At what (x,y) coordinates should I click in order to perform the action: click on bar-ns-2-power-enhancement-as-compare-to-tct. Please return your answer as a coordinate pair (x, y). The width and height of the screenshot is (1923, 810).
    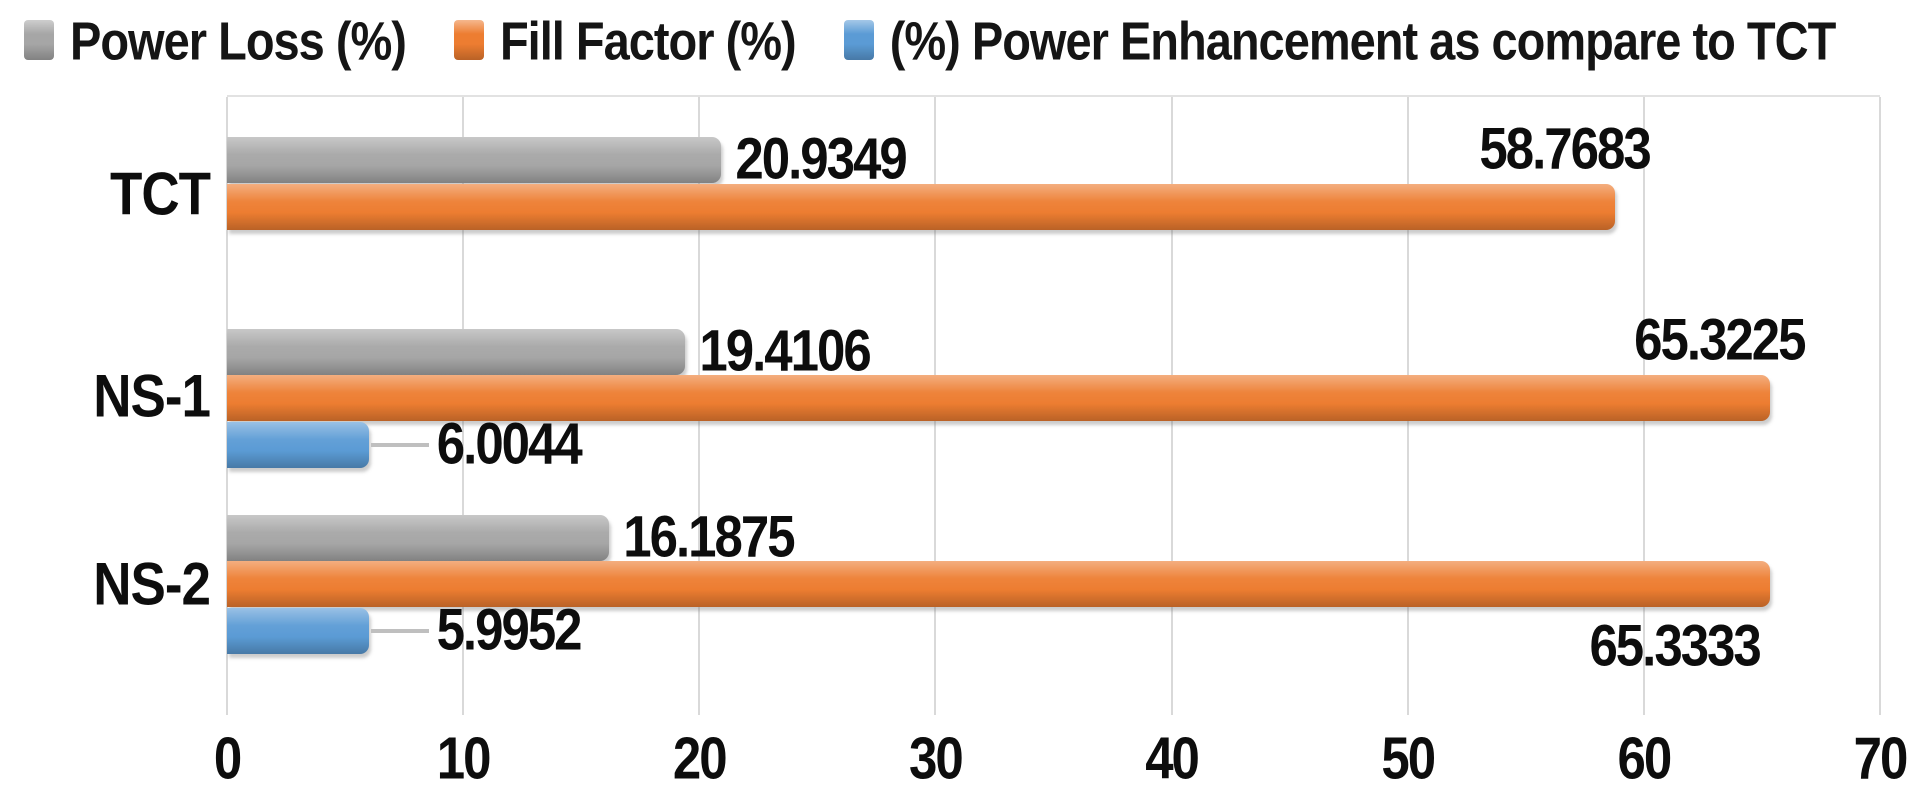
    Looking at the image, I should click on (298, 631).